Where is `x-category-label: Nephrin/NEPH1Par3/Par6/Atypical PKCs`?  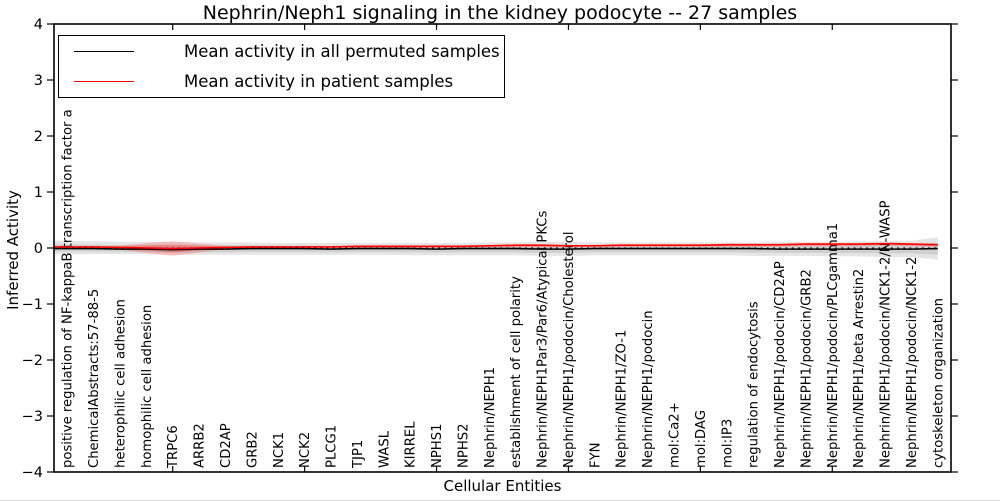
x-category-label: Nephrin/NEPH1Par3/Par6/Atypical PKCs is located at coordinates (543, 339).